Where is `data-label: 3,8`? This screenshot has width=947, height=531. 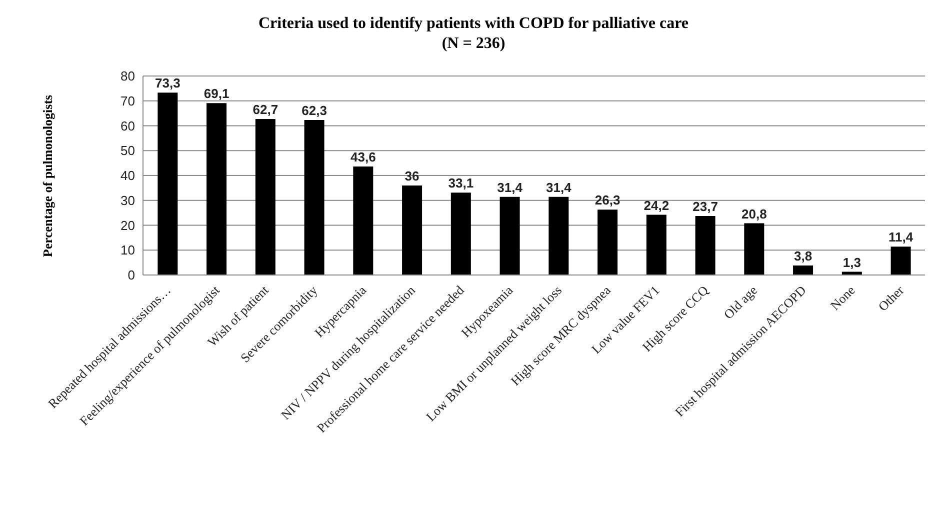
data-label: 3,8 is located at coordinates (803, 256).